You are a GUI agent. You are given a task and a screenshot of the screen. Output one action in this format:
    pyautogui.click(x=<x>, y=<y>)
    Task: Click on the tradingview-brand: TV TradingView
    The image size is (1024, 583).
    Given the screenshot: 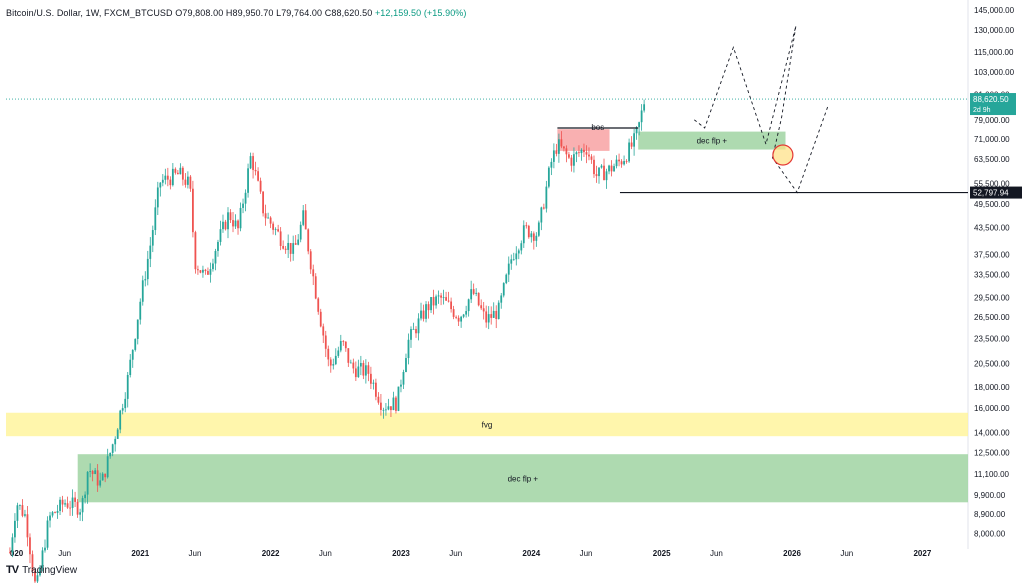 What is the action you would take?
    pyautogui.click(x=41, y=570)
    